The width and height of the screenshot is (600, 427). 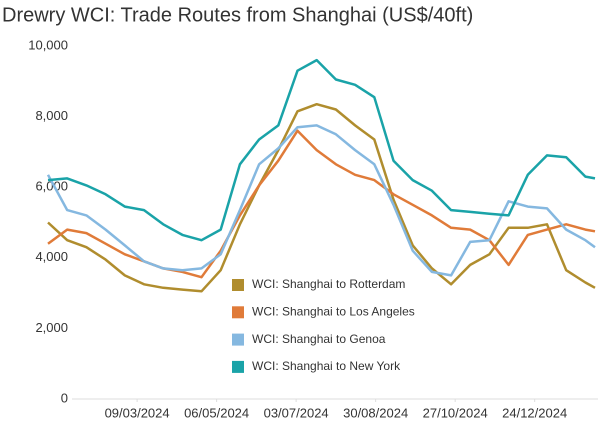 I want to click on y-tick-label: 8,000, so click(x=51, y=115).